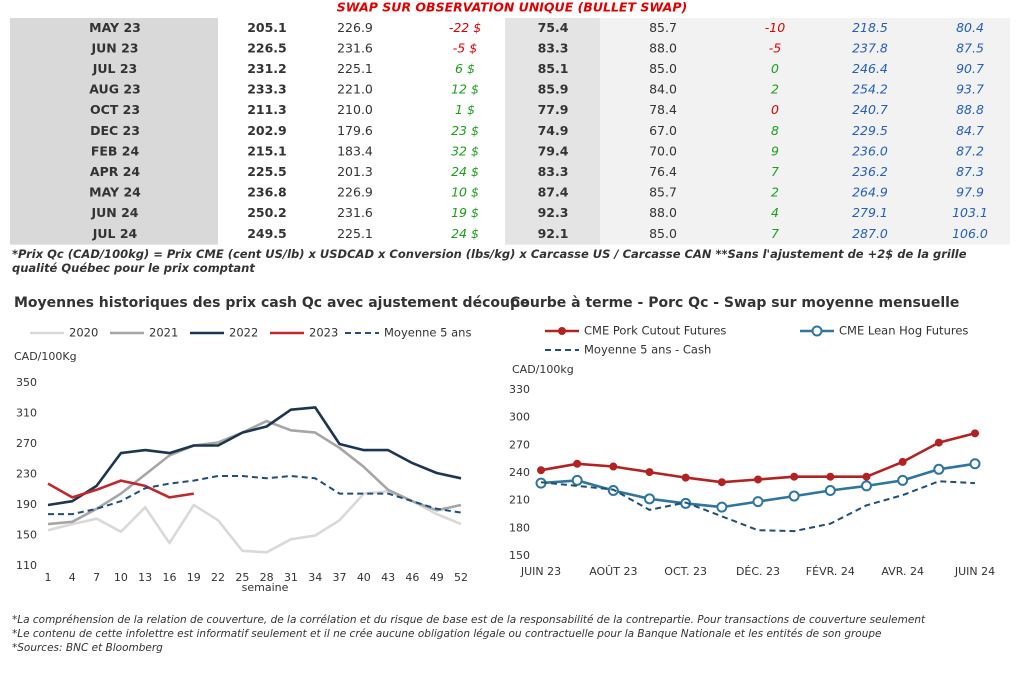 This screenshot has width=1024, height=674. What do you see at coordinates (267, 89) in the screenshot?
I see `cell: 233.3` at bounding box center [267, 89].